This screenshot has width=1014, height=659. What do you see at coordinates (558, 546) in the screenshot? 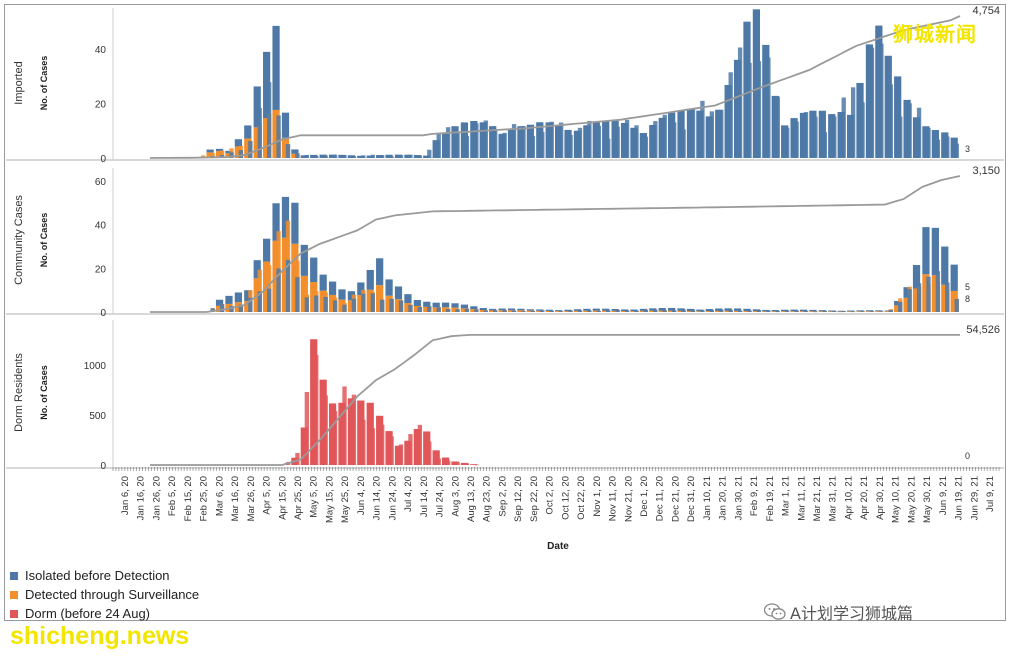
I see `x-axis-title: Date` at bounding box center [558, 546].